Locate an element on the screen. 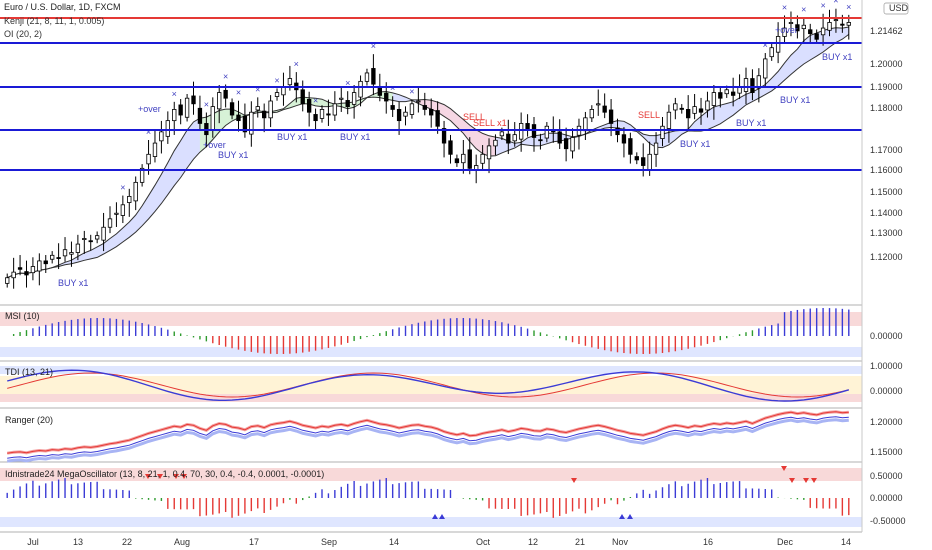  cloud-band-down is located at coordinates (457, 128).